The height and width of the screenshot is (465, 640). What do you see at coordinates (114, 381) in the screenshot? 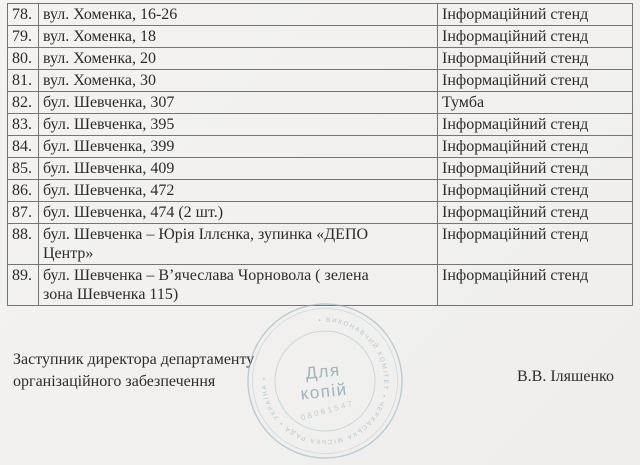
I see `signature-title-line2: організаційного забезпечення` at bounding box center [114, 381].